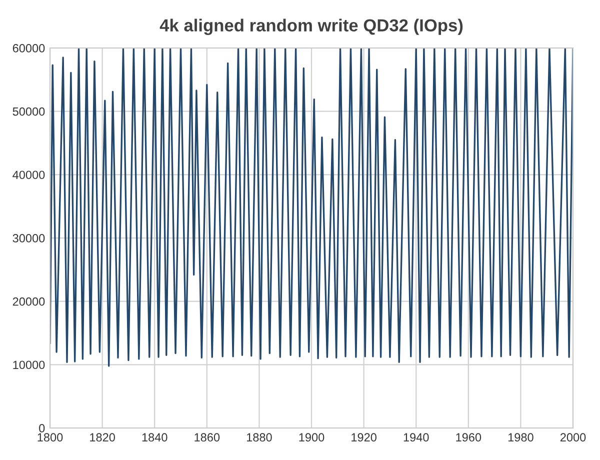  Describe the element at coordinates (28, 111) in the screenshot. I see `y-tick-label: 50000` at that location.